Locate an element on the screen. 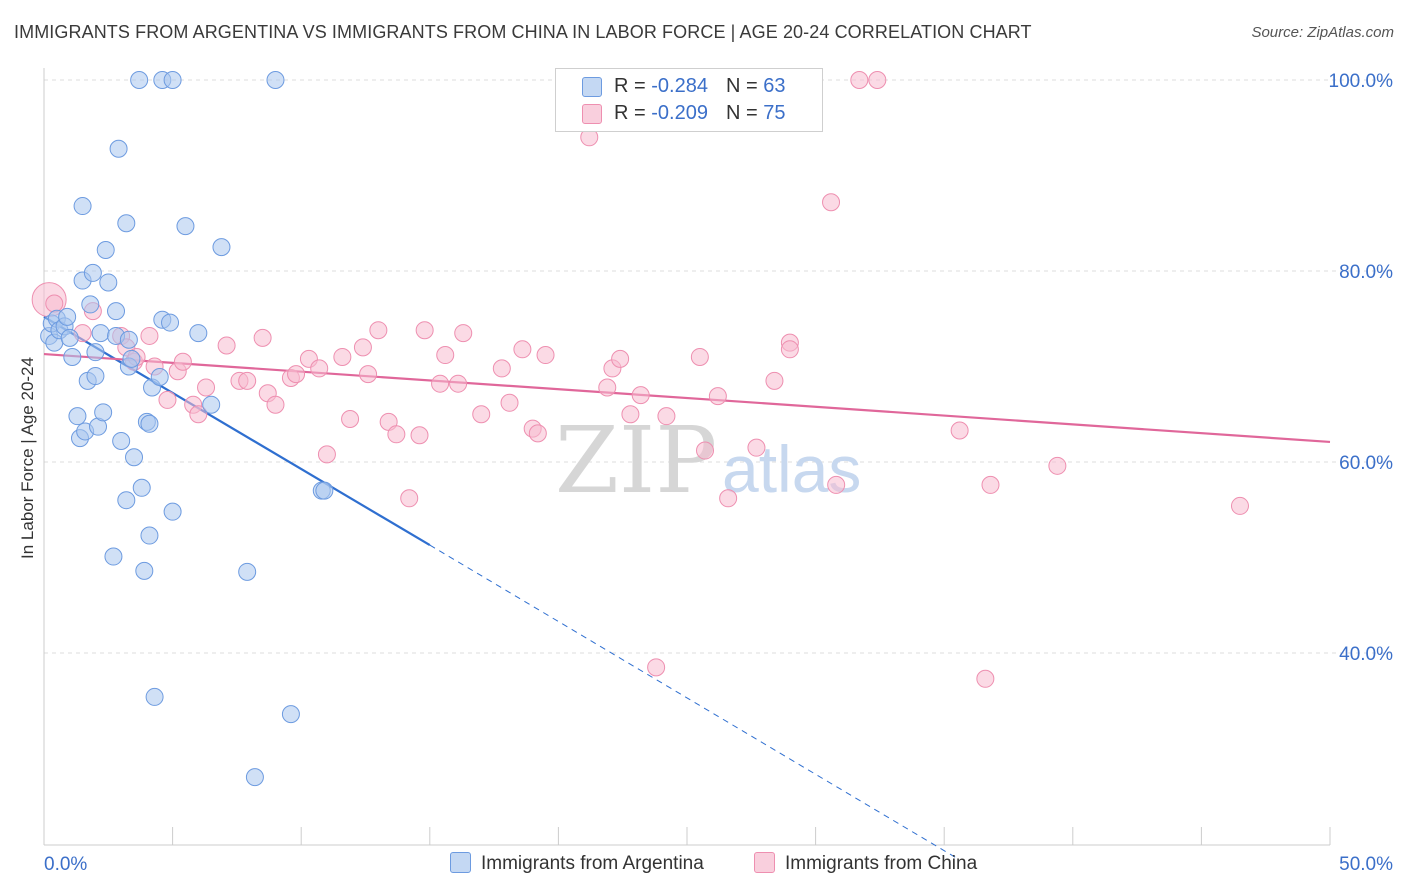  source-credit: Source: ZipAtlas.com is located at coordinates (1322, 32).